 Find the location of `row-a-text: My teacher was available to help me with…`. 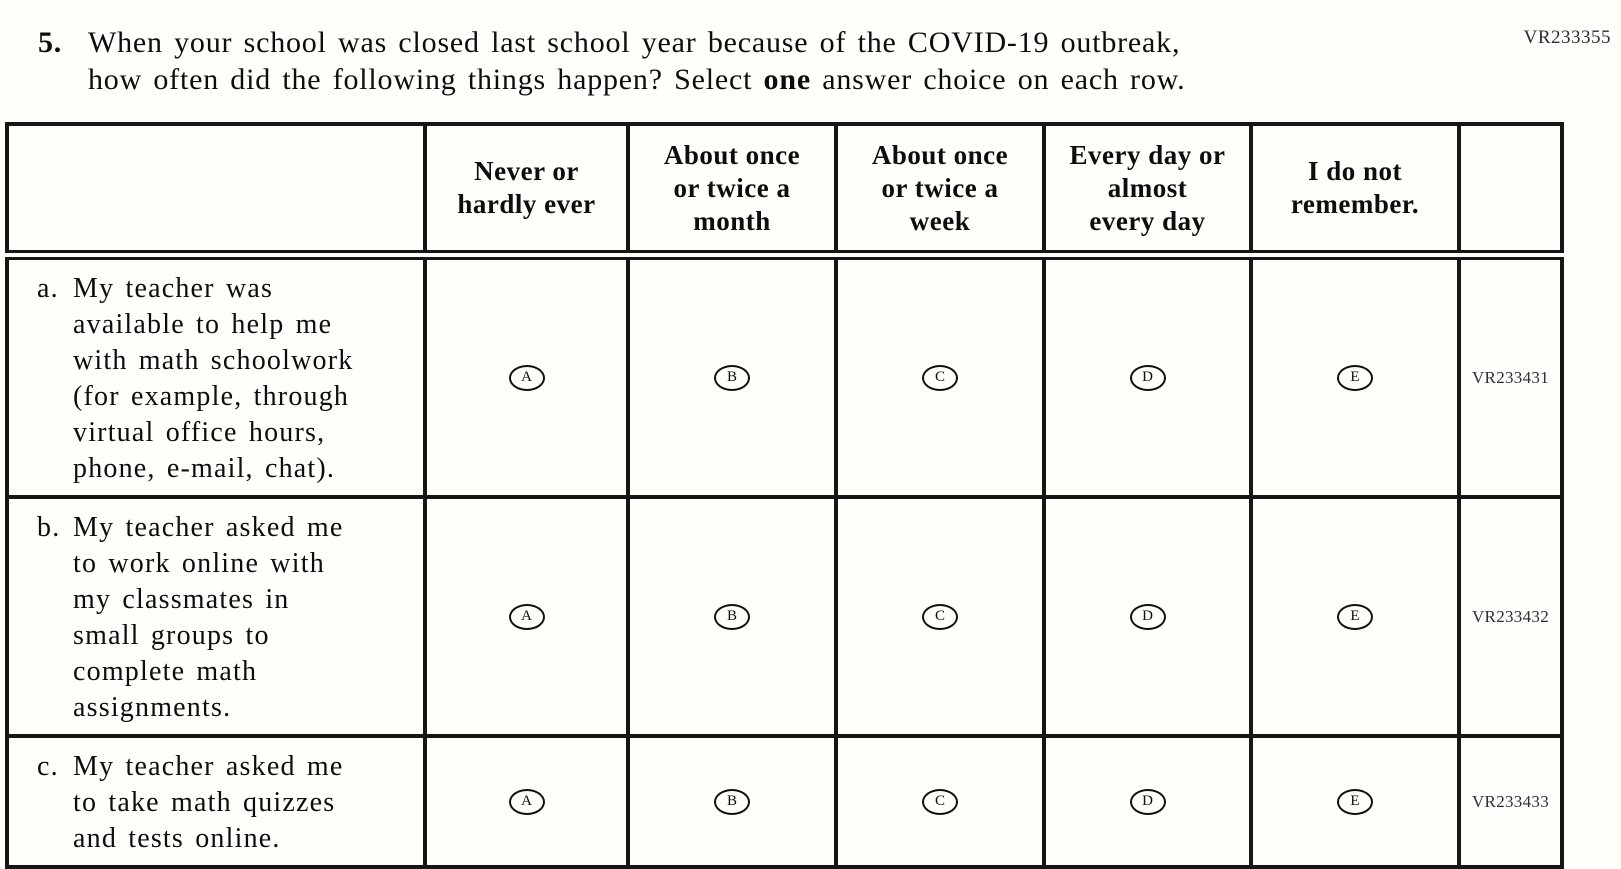

row-a-text: My teacher was available to help me with… is located at coordinates (213, 378).